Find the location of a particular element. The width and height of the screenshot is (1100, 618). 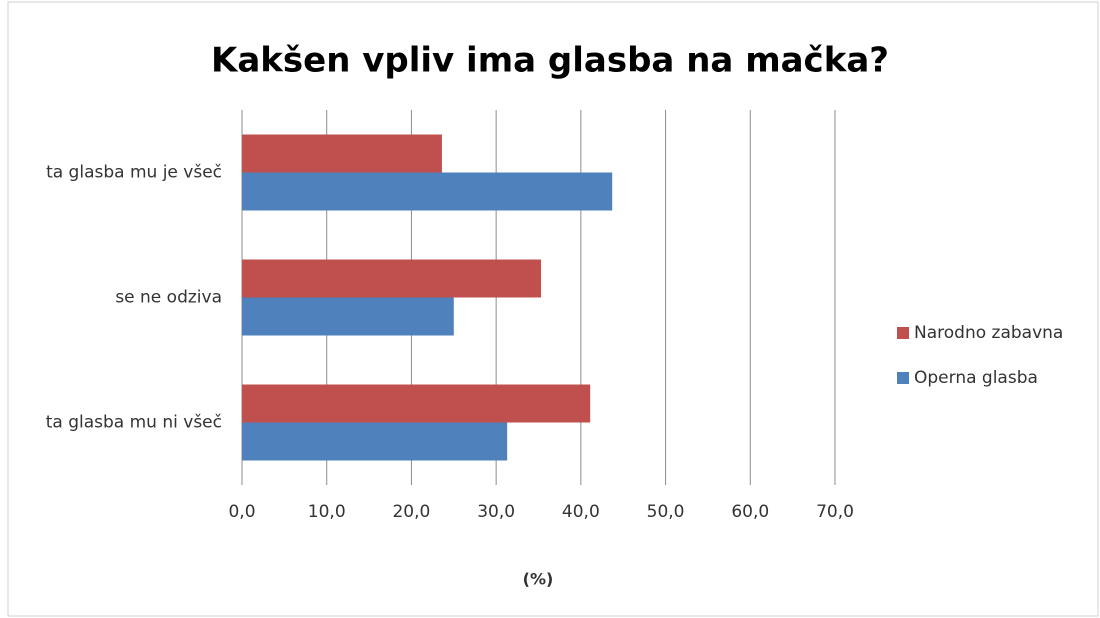

x-tick-label: 60,0 is located at coordinates (750, 512).